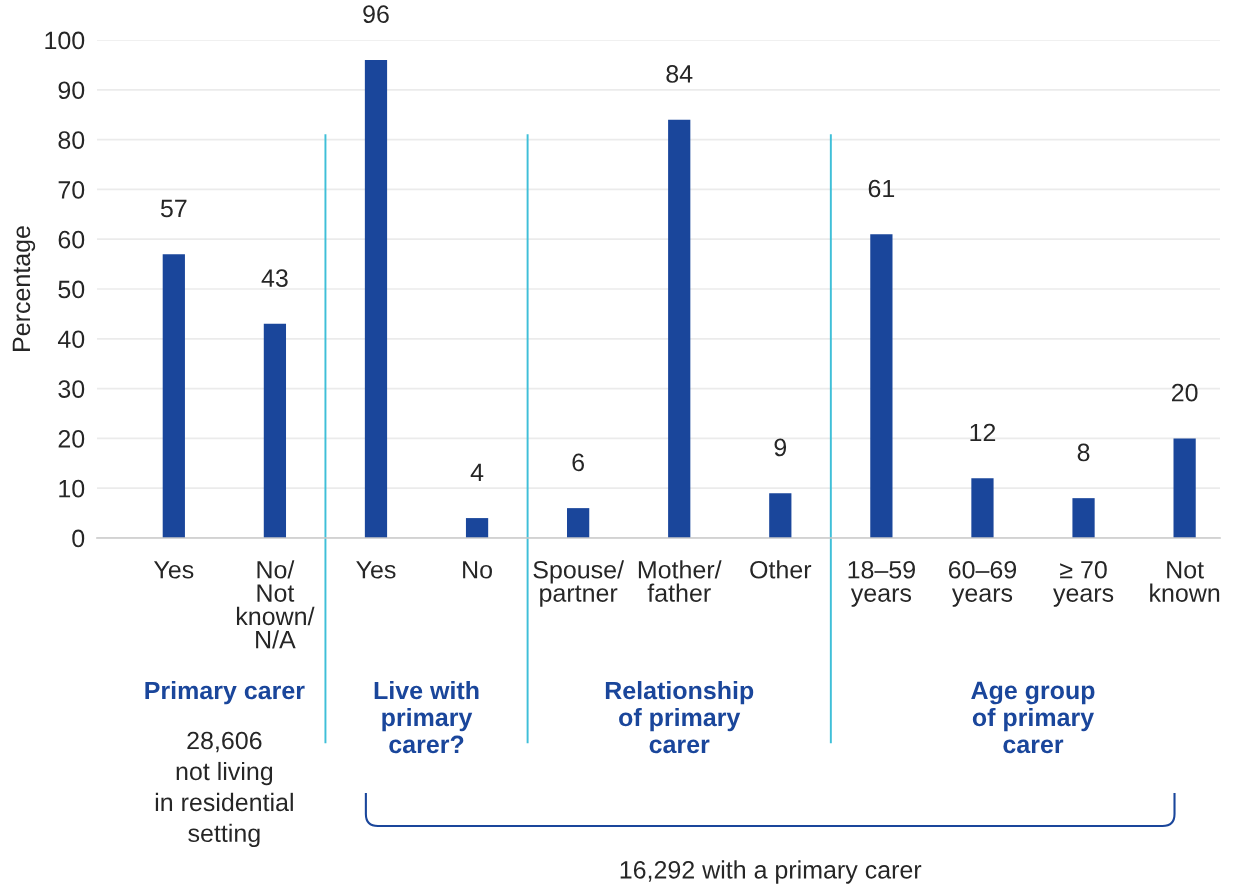 The height and width of the screenshot is (889, 1234). Describe the element at coordinates (477, 472) in the screenshot. I see `data-label: 4` at that location.